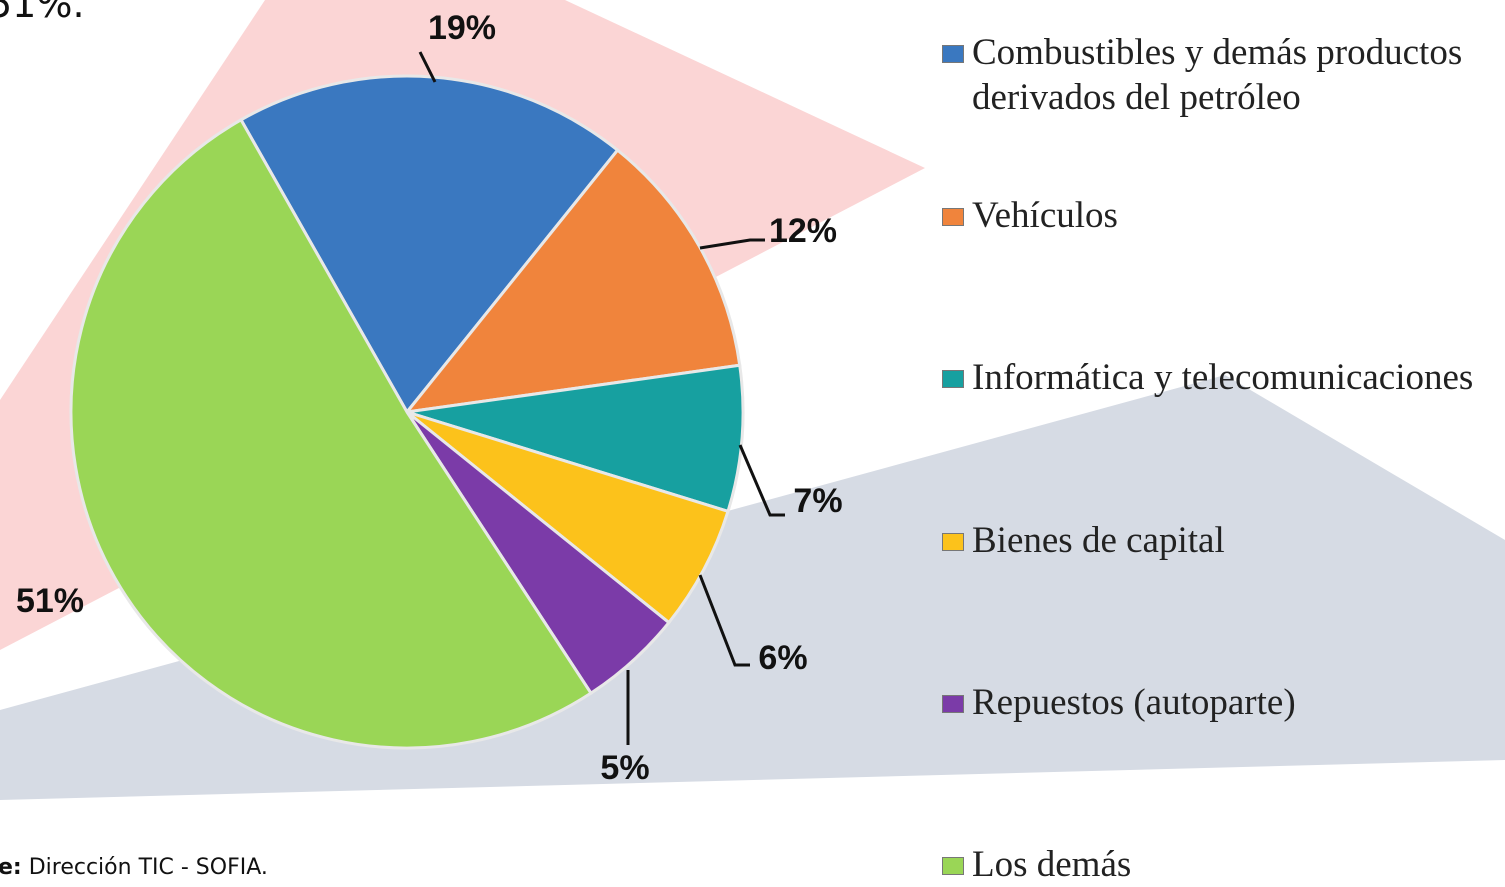 This screenshot has width=1505, height=887. I want to click on legend-label: Informática y telecomunicaciones, so click(1223, 377).